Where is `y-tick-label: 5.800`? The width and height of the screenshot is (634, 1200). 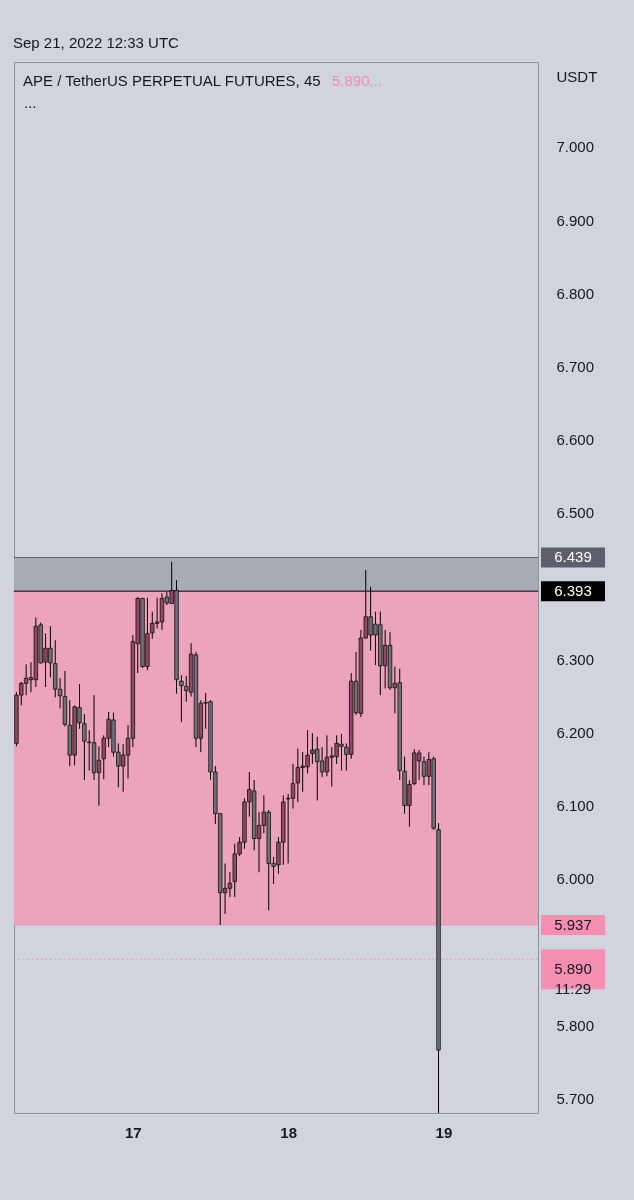
y-tick-label: 5.800 is located at coordinates (575, 1025).